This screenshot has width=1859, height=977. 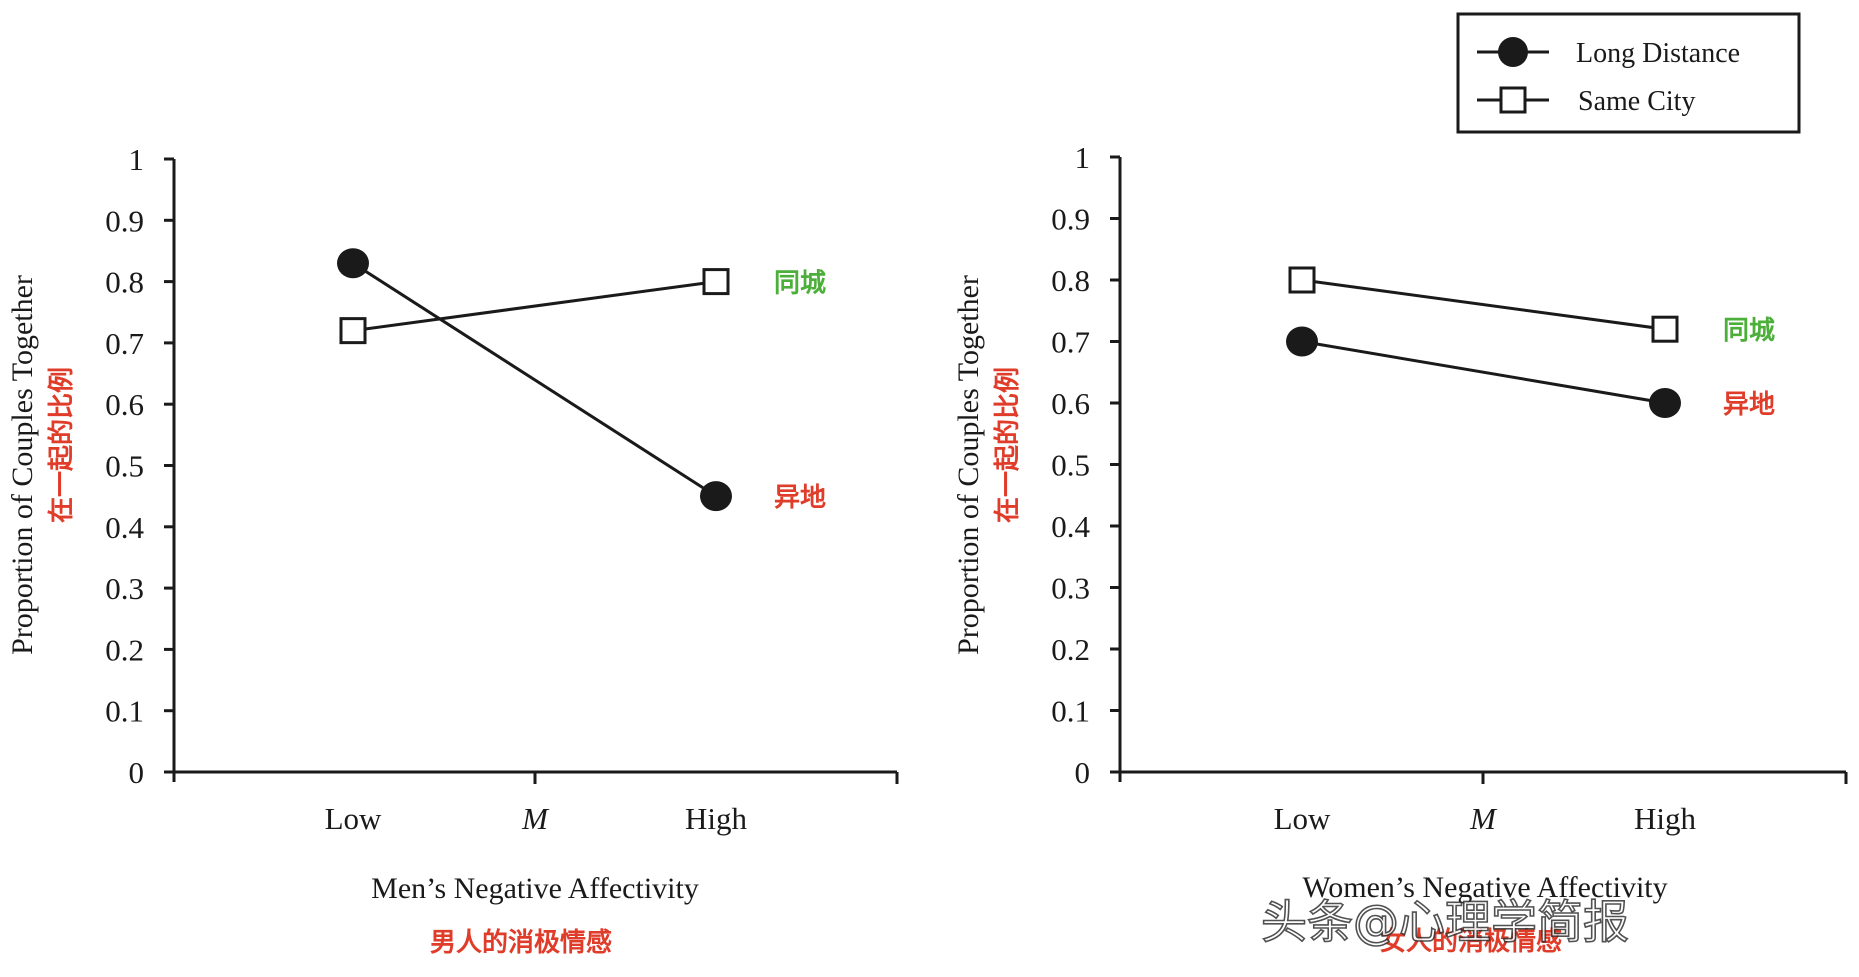 What do you see at coordinates (1628, 73) in the screenshot?
I see `legend: Long Distance Same City` at bounding box center [1628, 73].